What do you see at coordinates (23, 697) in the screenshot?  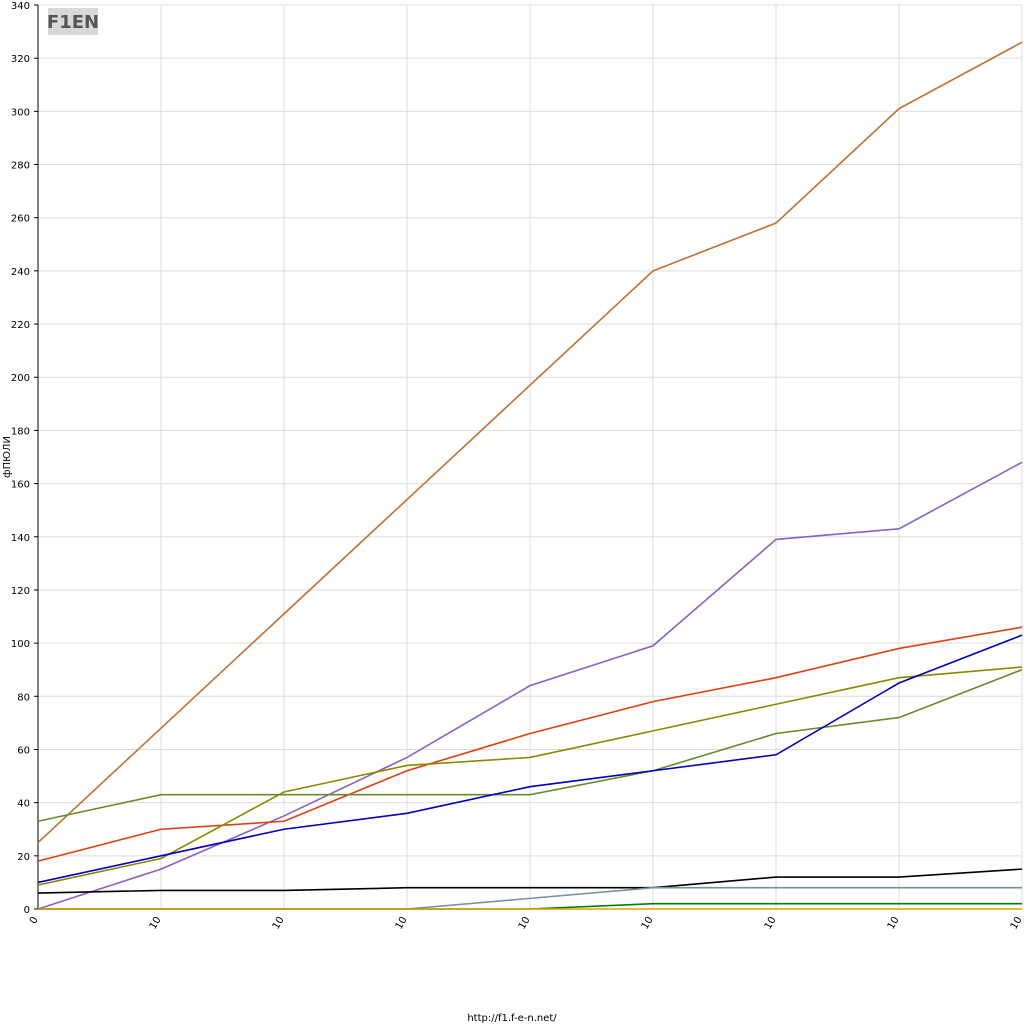 I see `y-tick-label: 80` at bounding box center [23, 697].